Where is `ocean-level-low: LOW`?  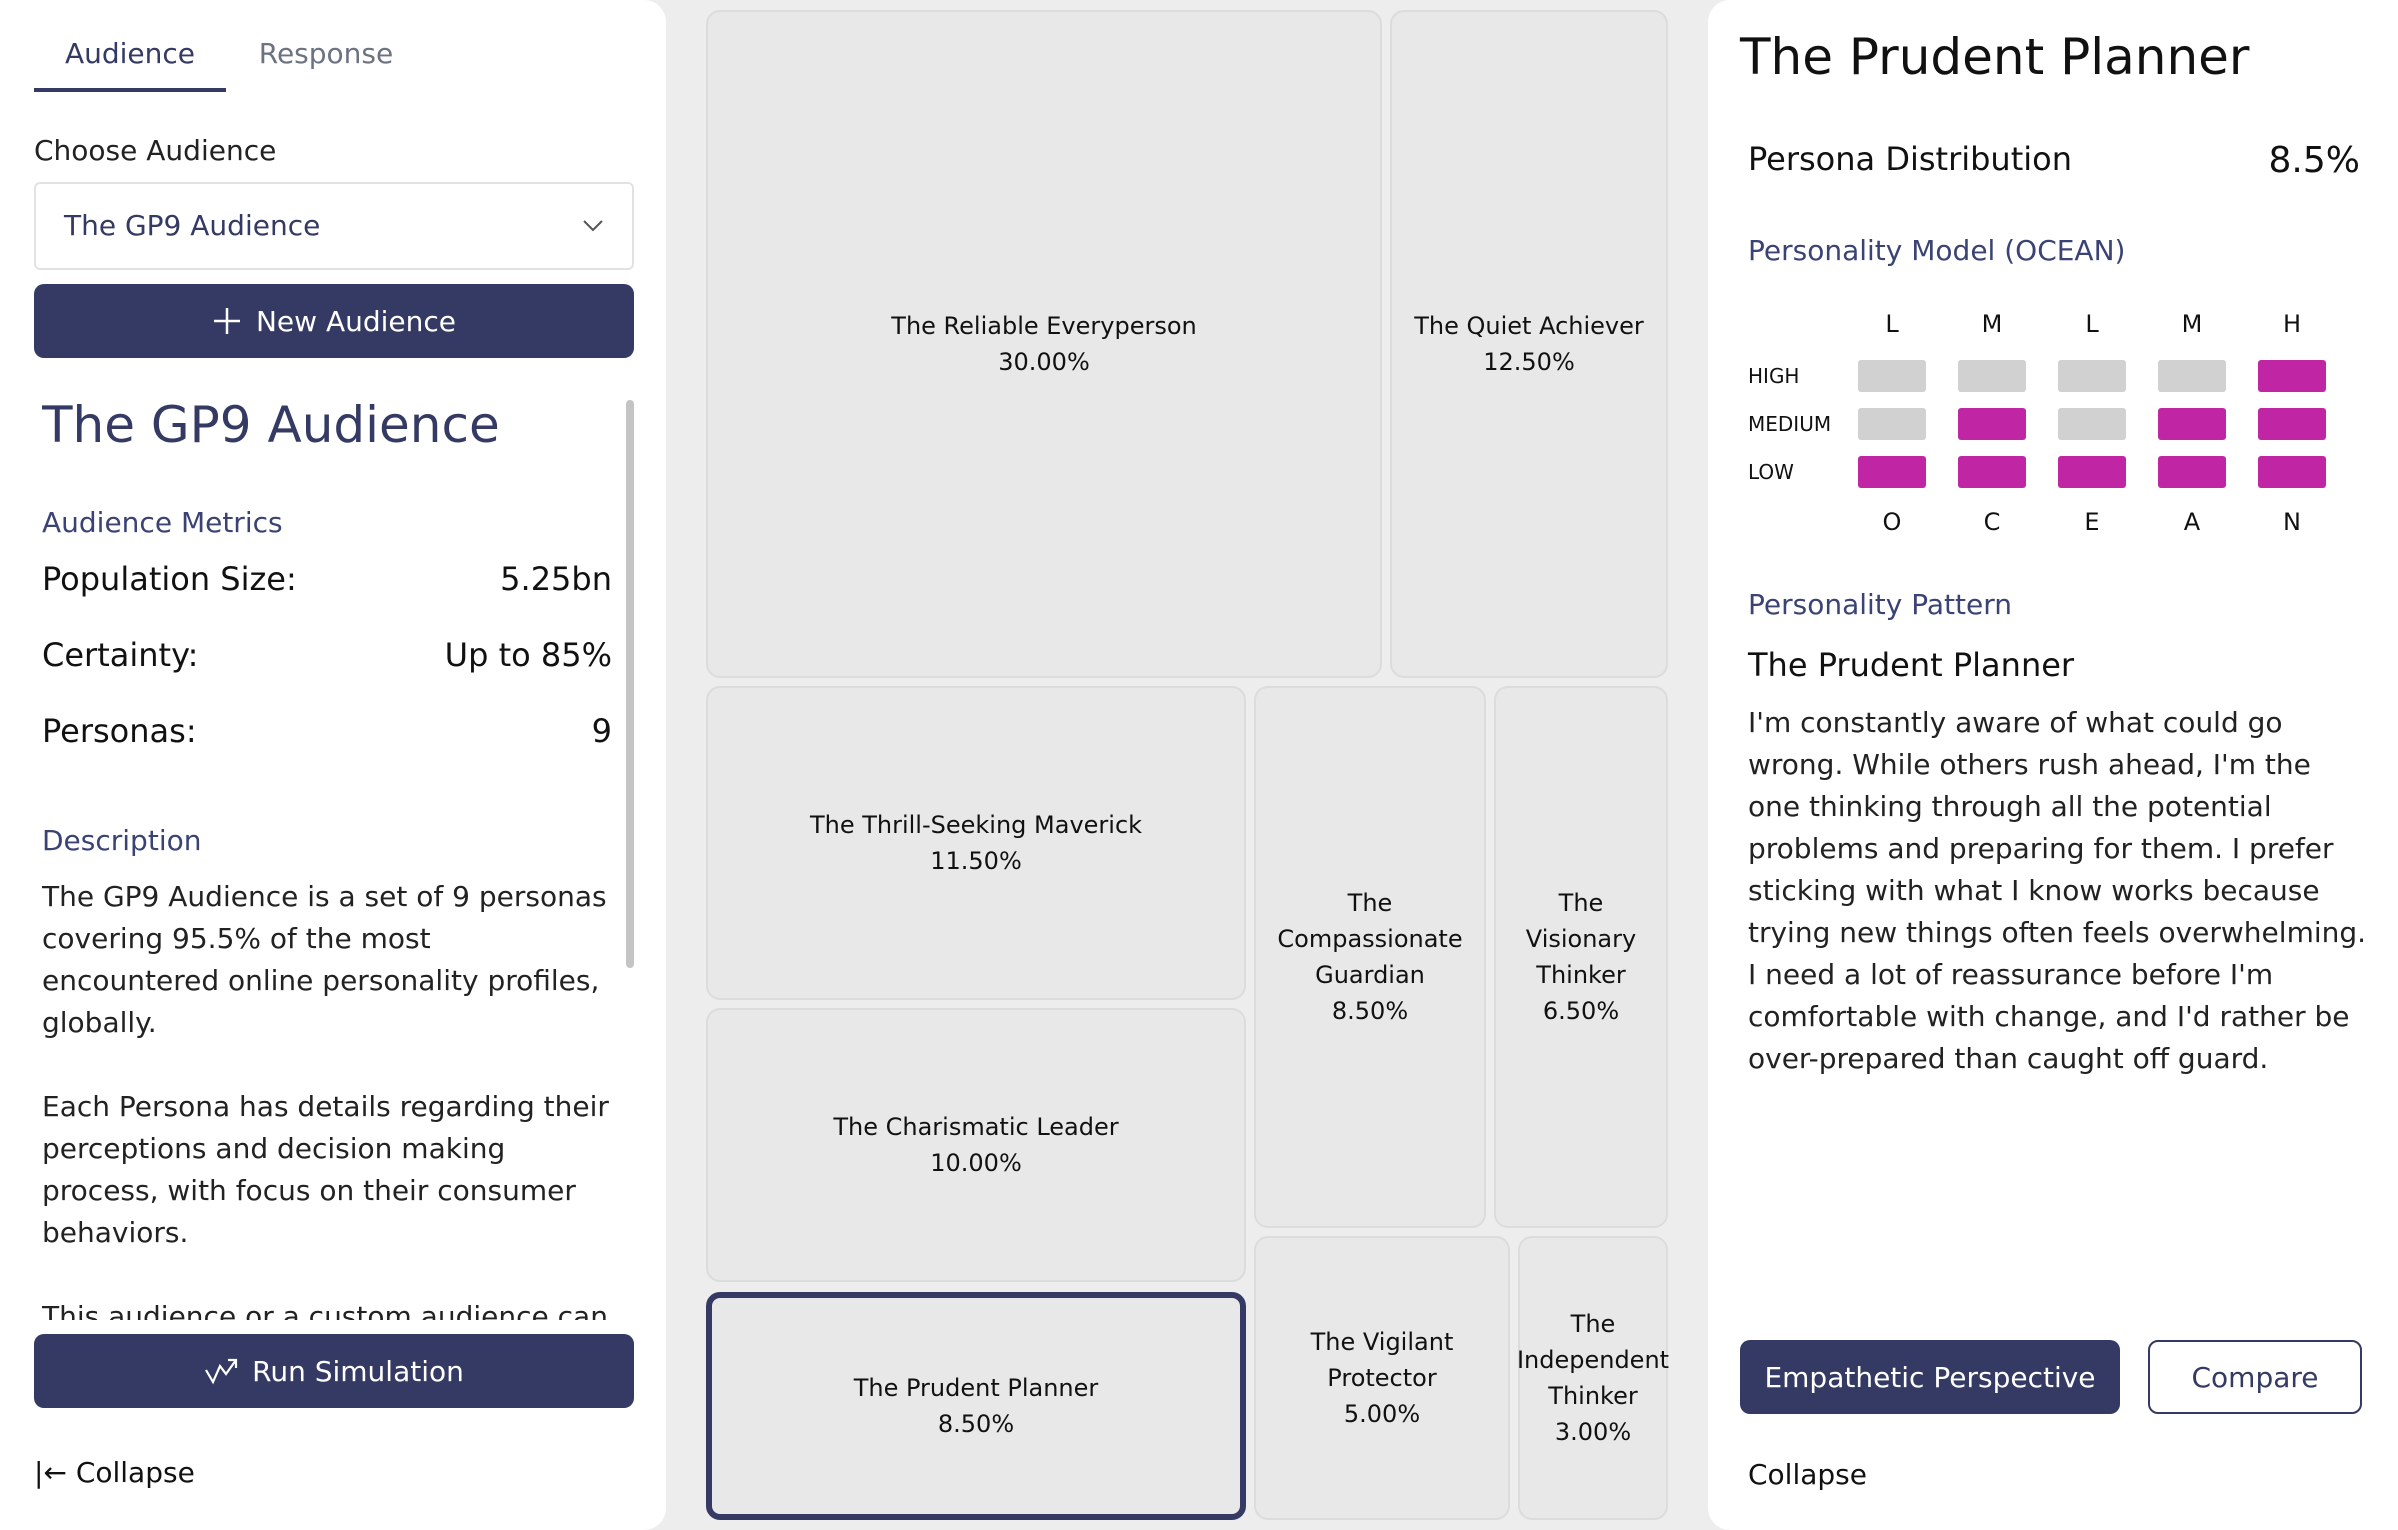 ocean-level-low: LOW is located at coordinates (1771, 472).